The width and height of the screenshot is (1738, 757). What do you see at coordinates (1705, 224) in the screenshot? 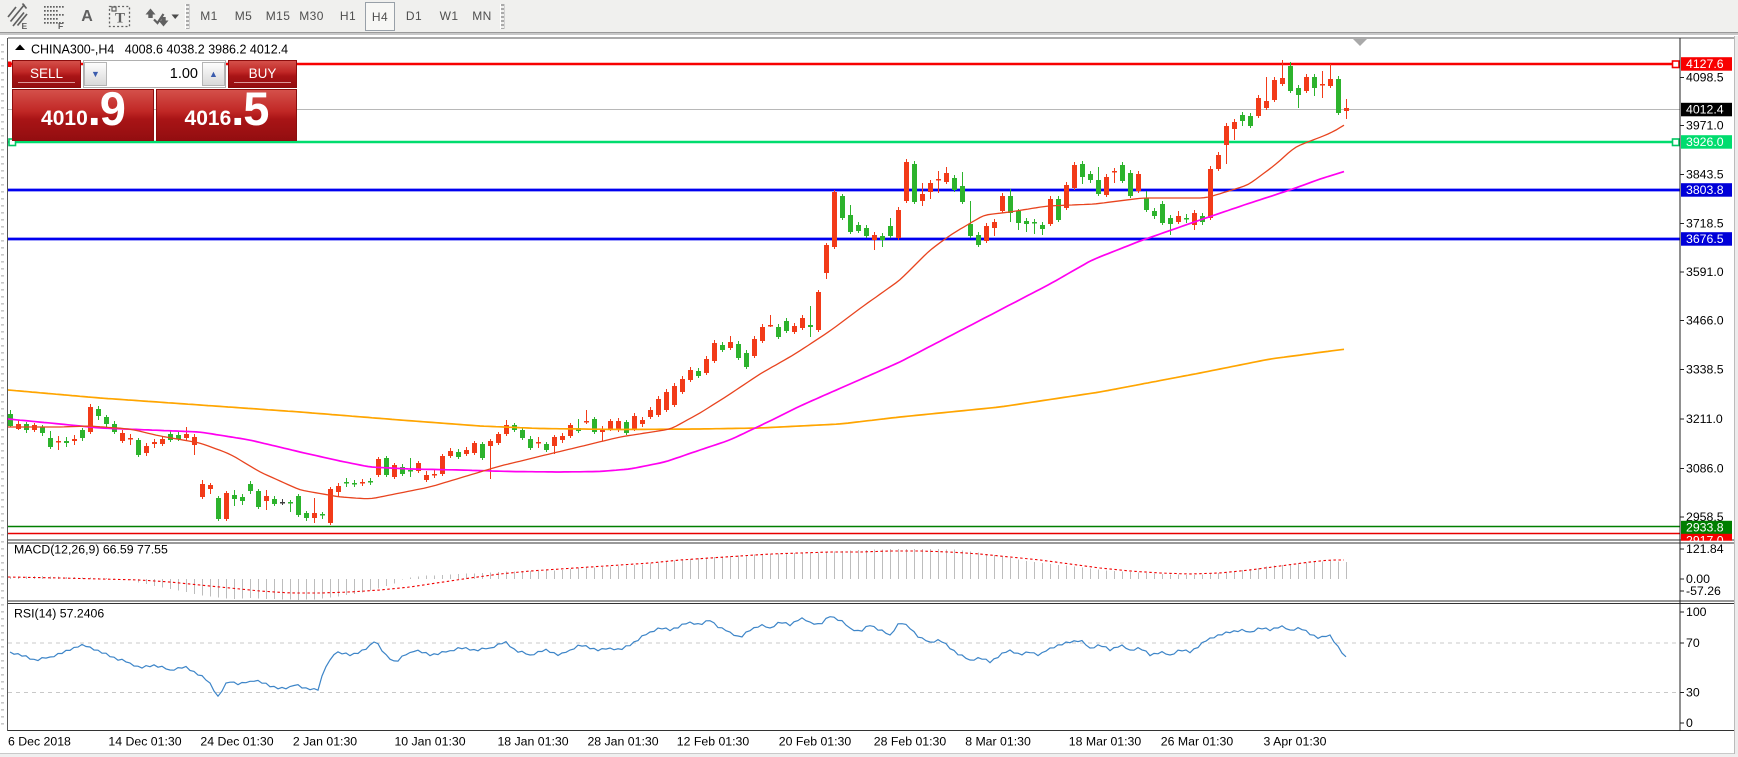
I see `svg-text: 3718.5` at bounding box center [1705, 224].